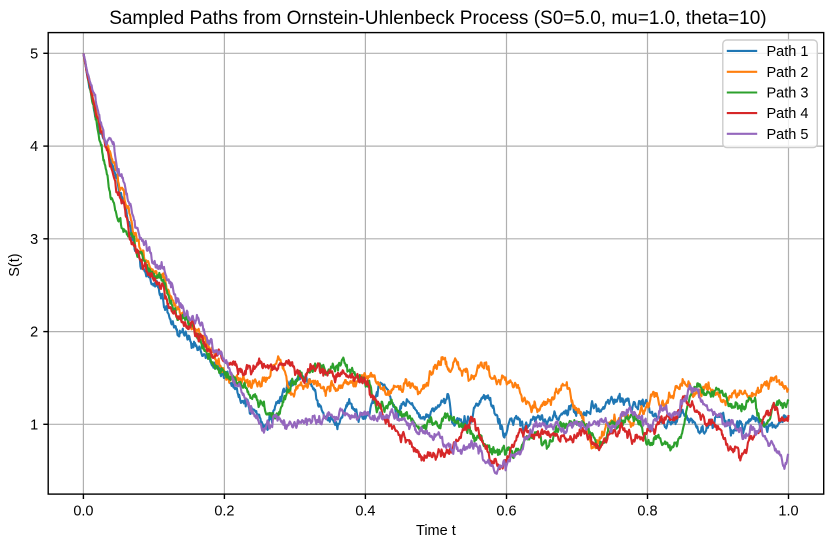 This screenshot has height=547, width=833. What do you see at coordinates (83, 511) in the screenshot?
I see `svg-text: 0.0` at bounding box center [83, 511].